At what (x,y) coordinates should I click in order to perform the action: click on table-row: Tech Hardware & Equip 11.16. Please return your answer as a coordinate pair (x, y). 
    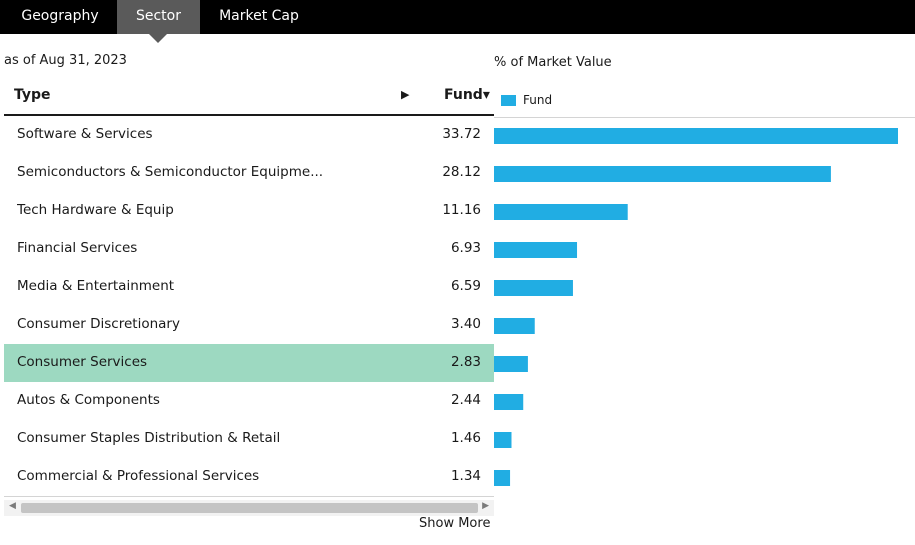
    Looking at the image, I should click on (249, 211).